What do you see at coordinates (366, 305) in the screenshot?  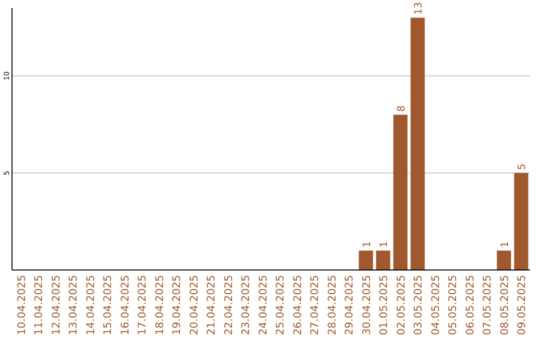 I see `x-tick-label: 30.04.2025` at bounding box center [366, 305].